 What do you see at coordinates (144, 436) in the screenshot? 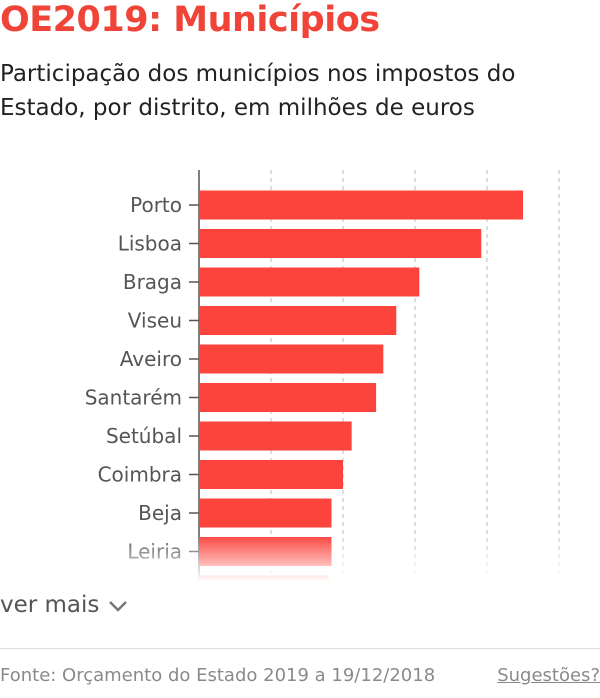
I see `category-label: Setúbal` at bounding box center [144, 436].